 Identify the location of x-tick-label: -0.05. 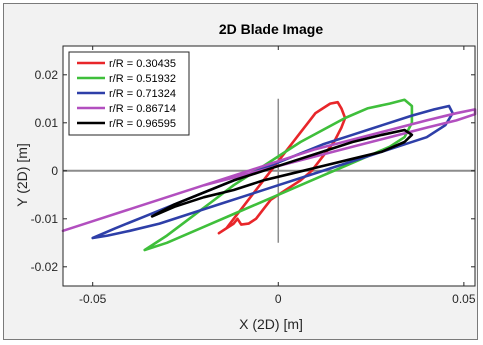
(93, 299).